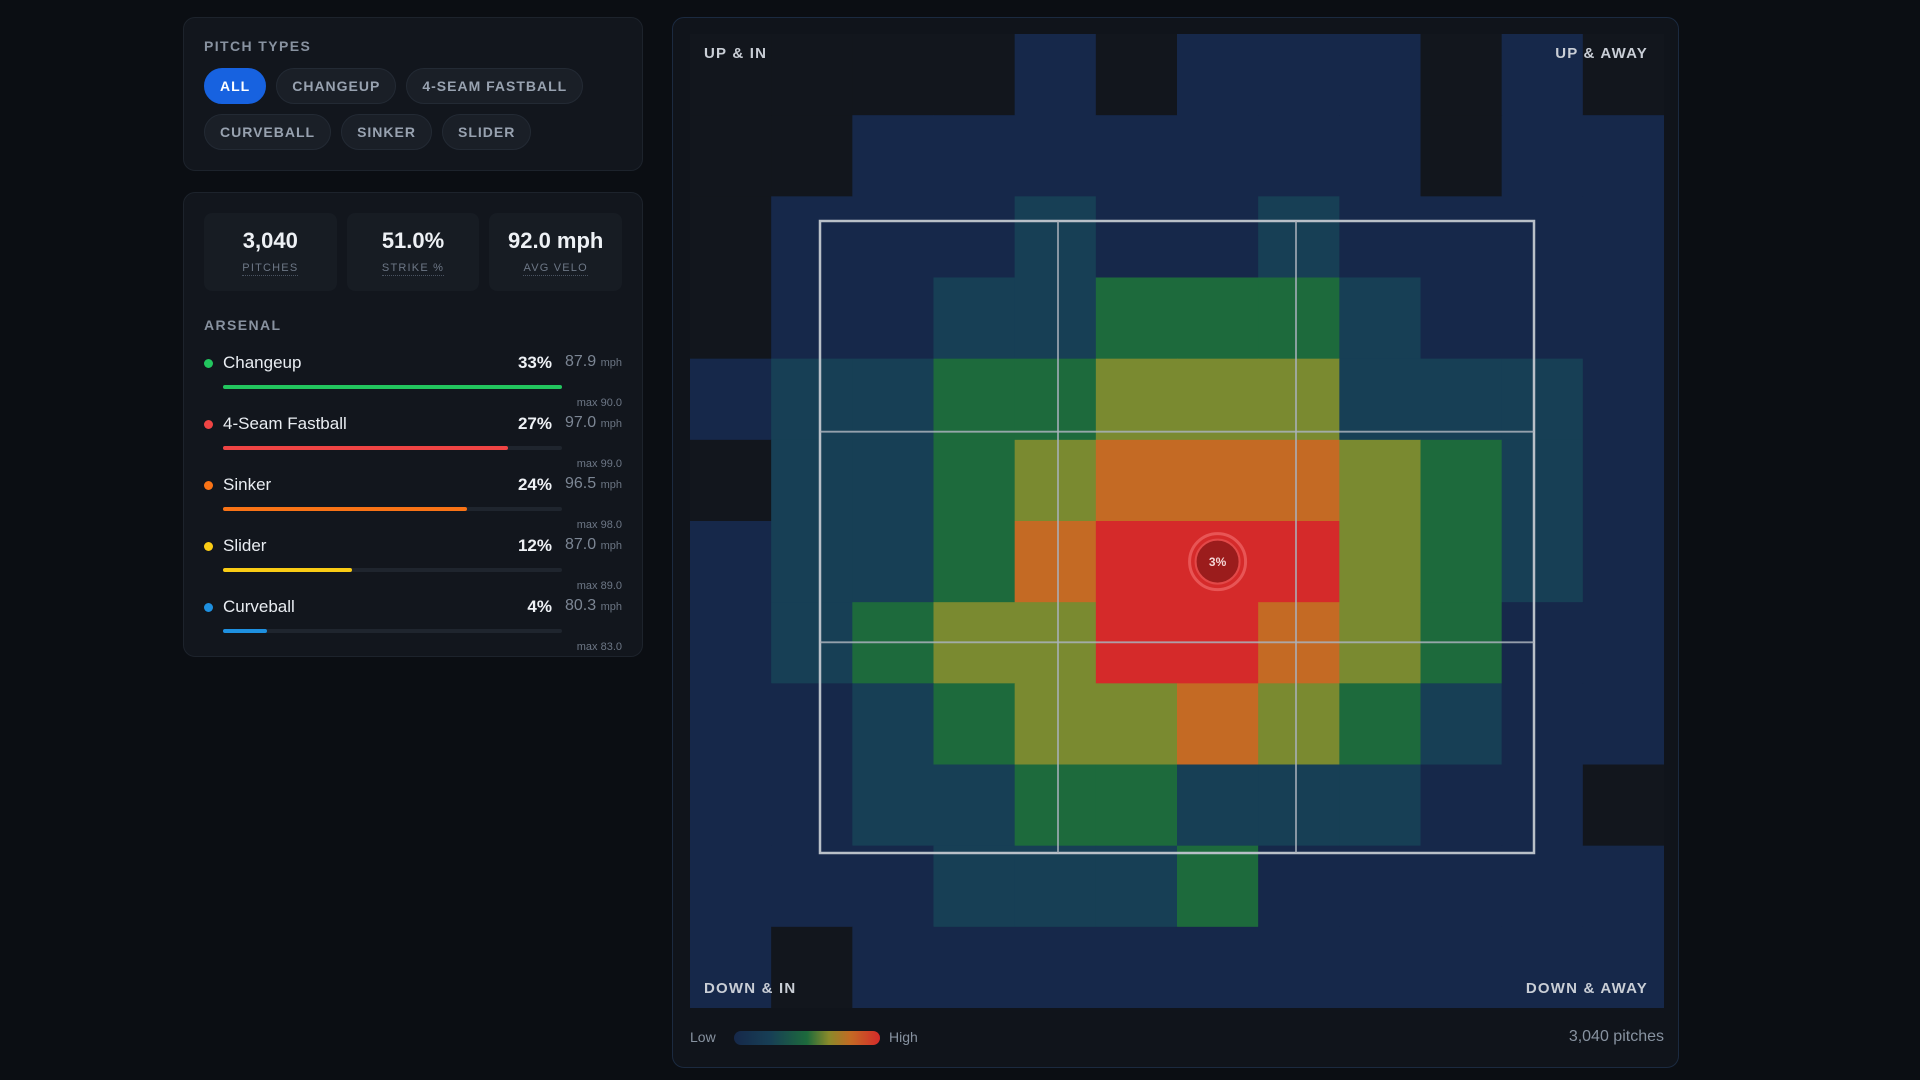  I want to click on filter-chip-4-seam-fastball: 4-SEAM FASTBALL, so click(495, 86).